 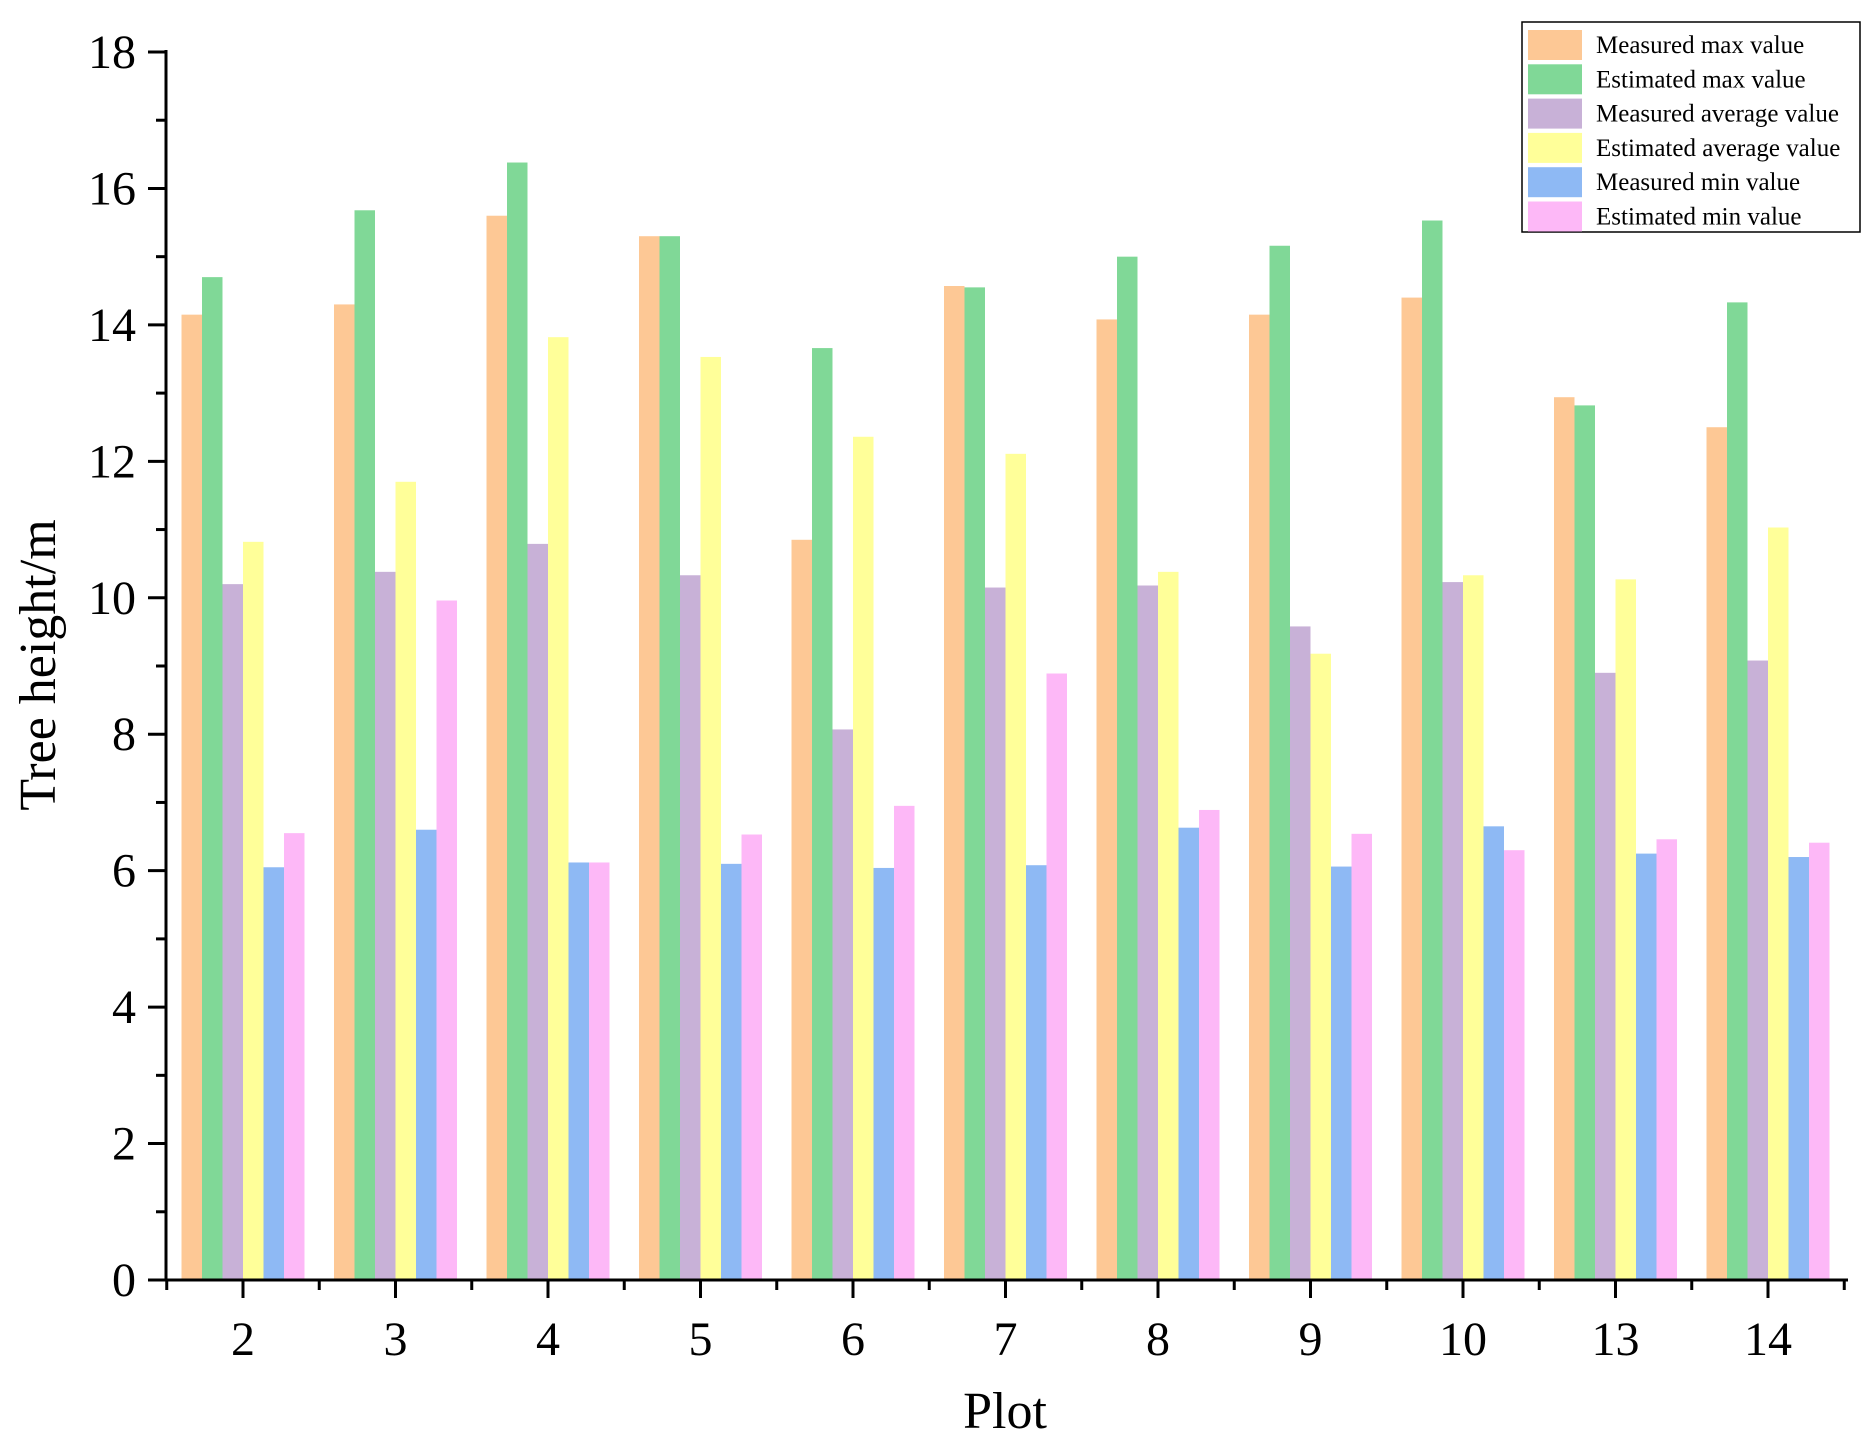 What do you see at coordinates (396, 1339) in the screenshot?
I see `x-tick-label: 3` at bounding box center [396, 1339].